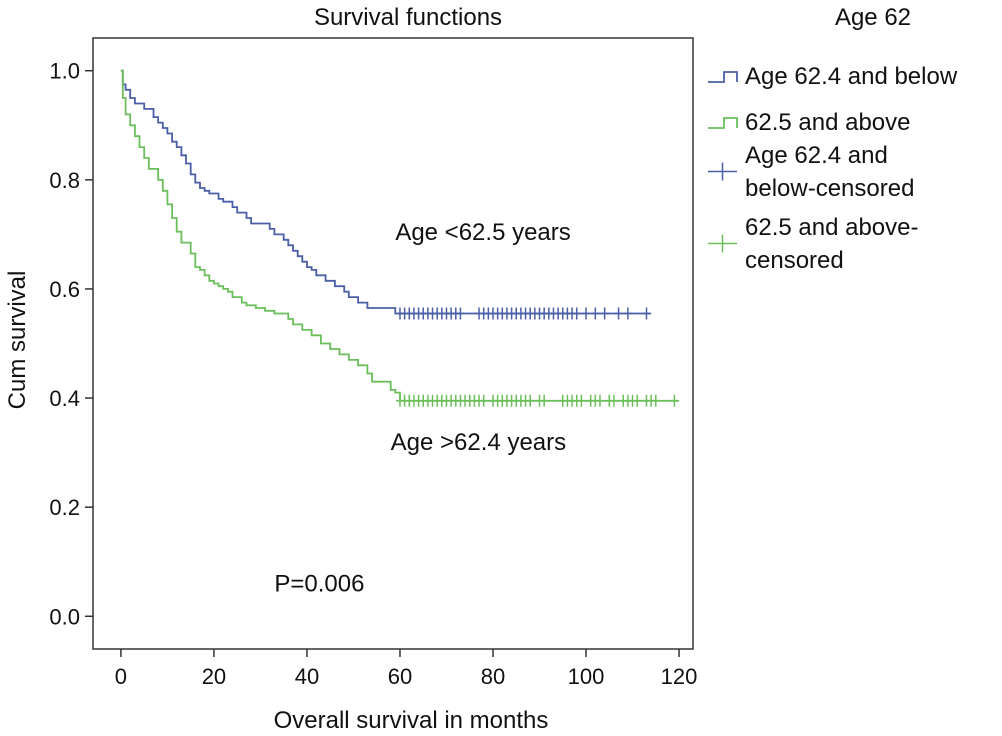  I want to click on legend-label: below-censored, so click(829, 188).